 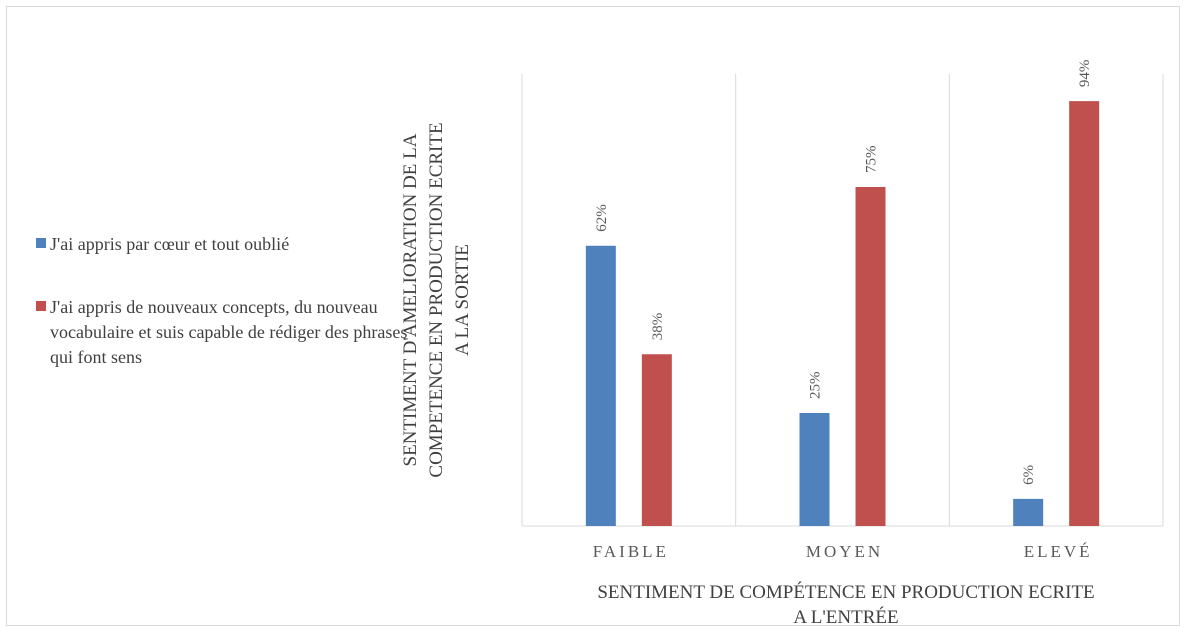 I want to click on data-label-series-1: 62%, so click(x=602, y=218).